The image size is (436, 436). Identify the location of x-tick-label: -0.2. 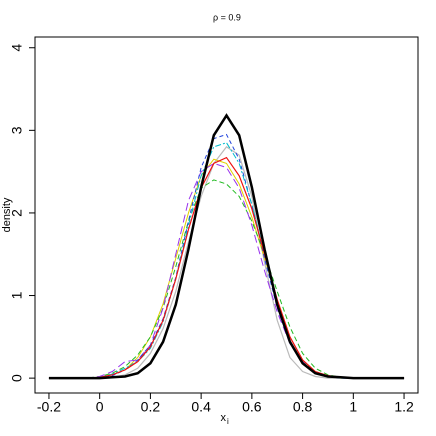
(49, 407).